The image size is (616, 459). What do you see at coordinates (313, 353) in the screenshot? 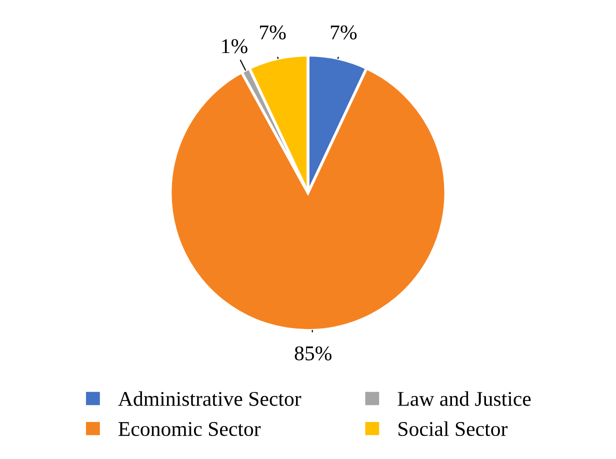
I see `data-label: 85%` at bounding box center [313, 353].